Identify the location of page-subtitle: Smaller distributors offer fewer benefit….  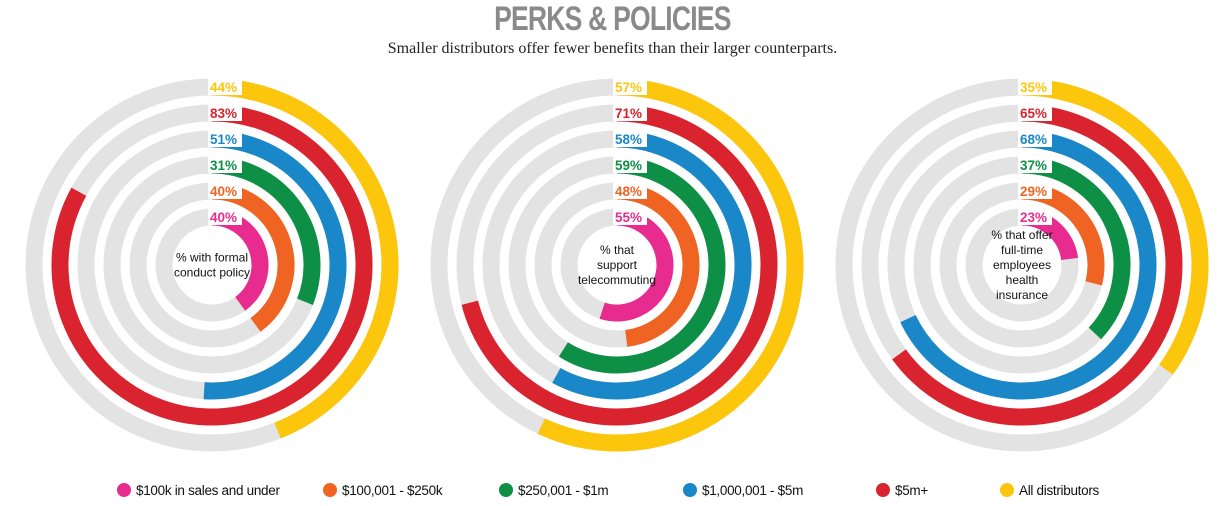
(612, 48).